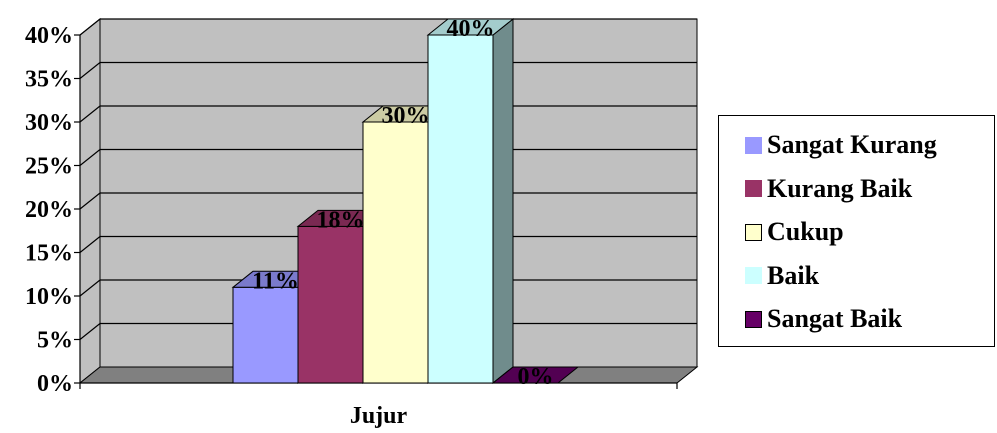  I want to click on bar-side, so click(503, 201).